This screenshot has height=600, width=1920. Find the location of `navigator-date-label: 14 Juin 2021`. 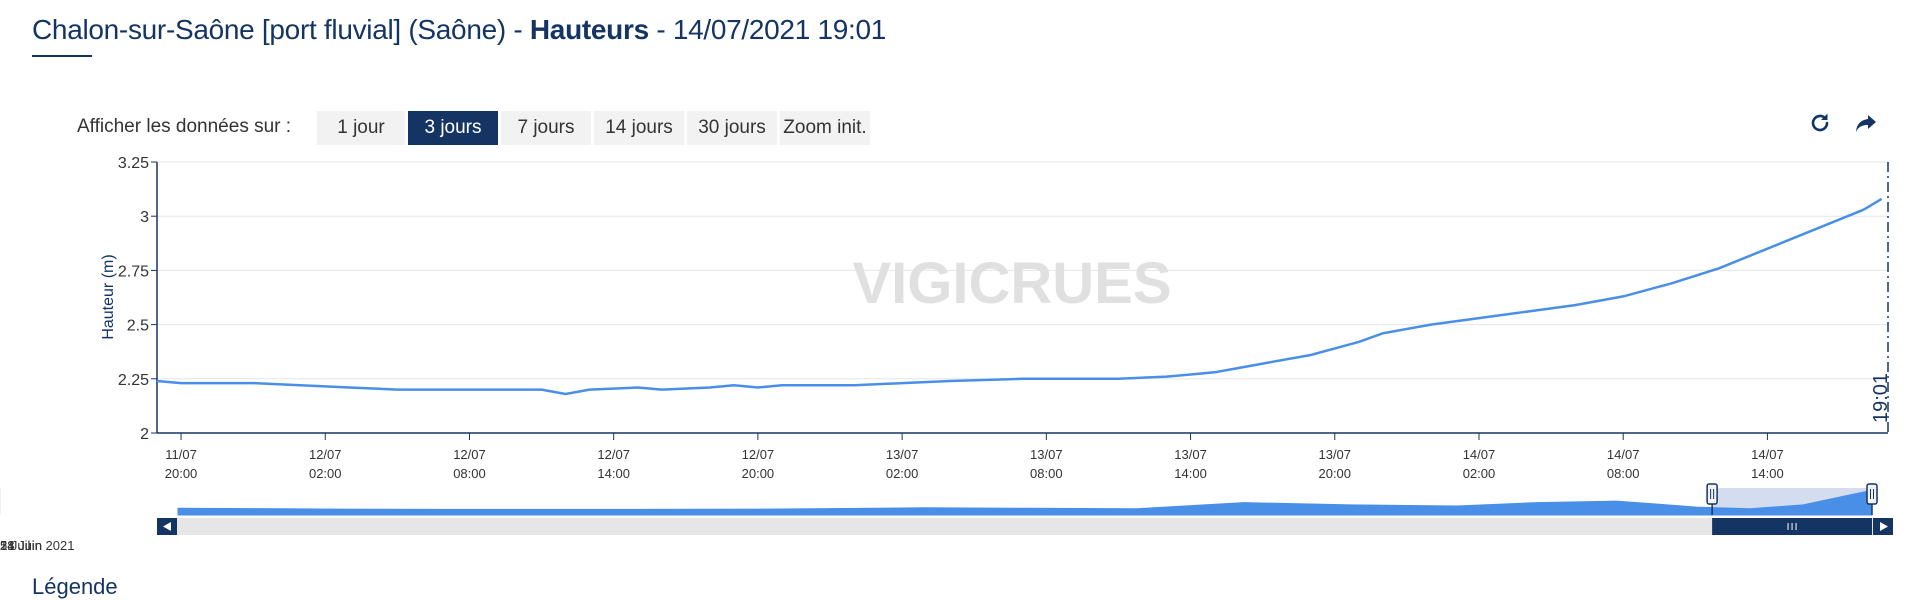

navigator-date-label: 14 Juin 2021 is located at coordinates (37, 545).